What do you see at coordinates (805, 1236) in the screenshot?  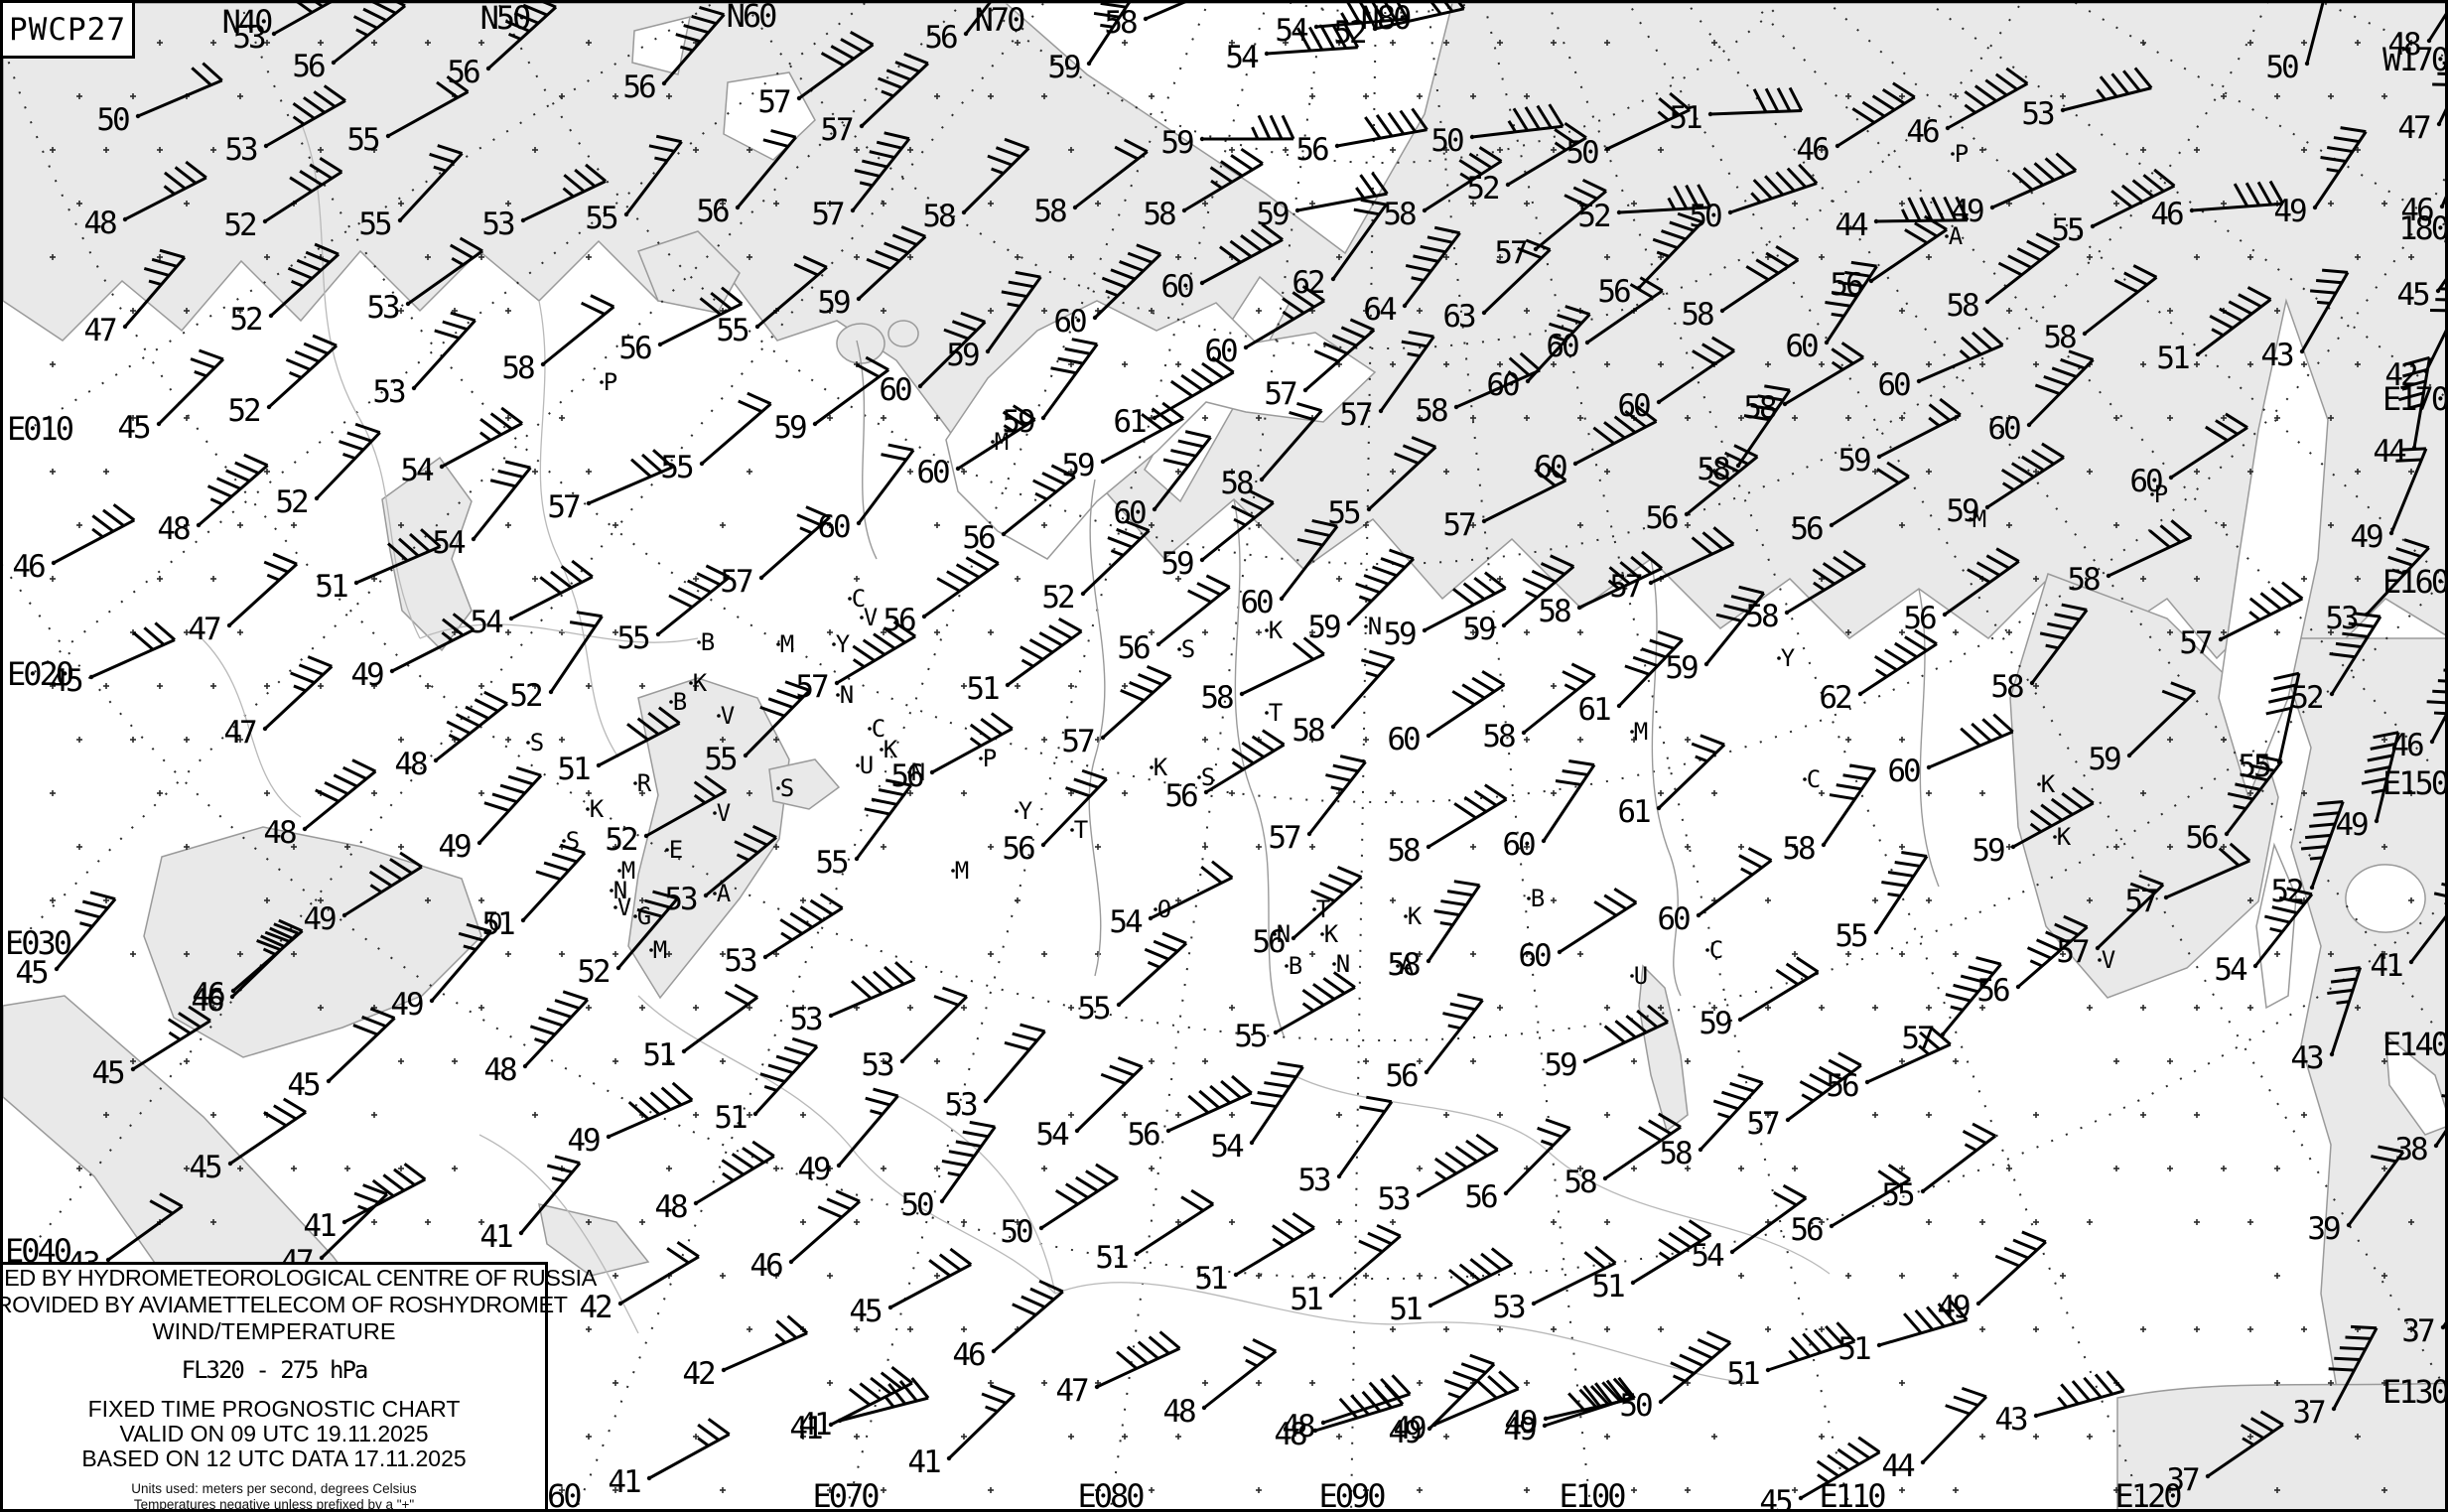 I see `station: 46` at bounding box center [805, 1236].